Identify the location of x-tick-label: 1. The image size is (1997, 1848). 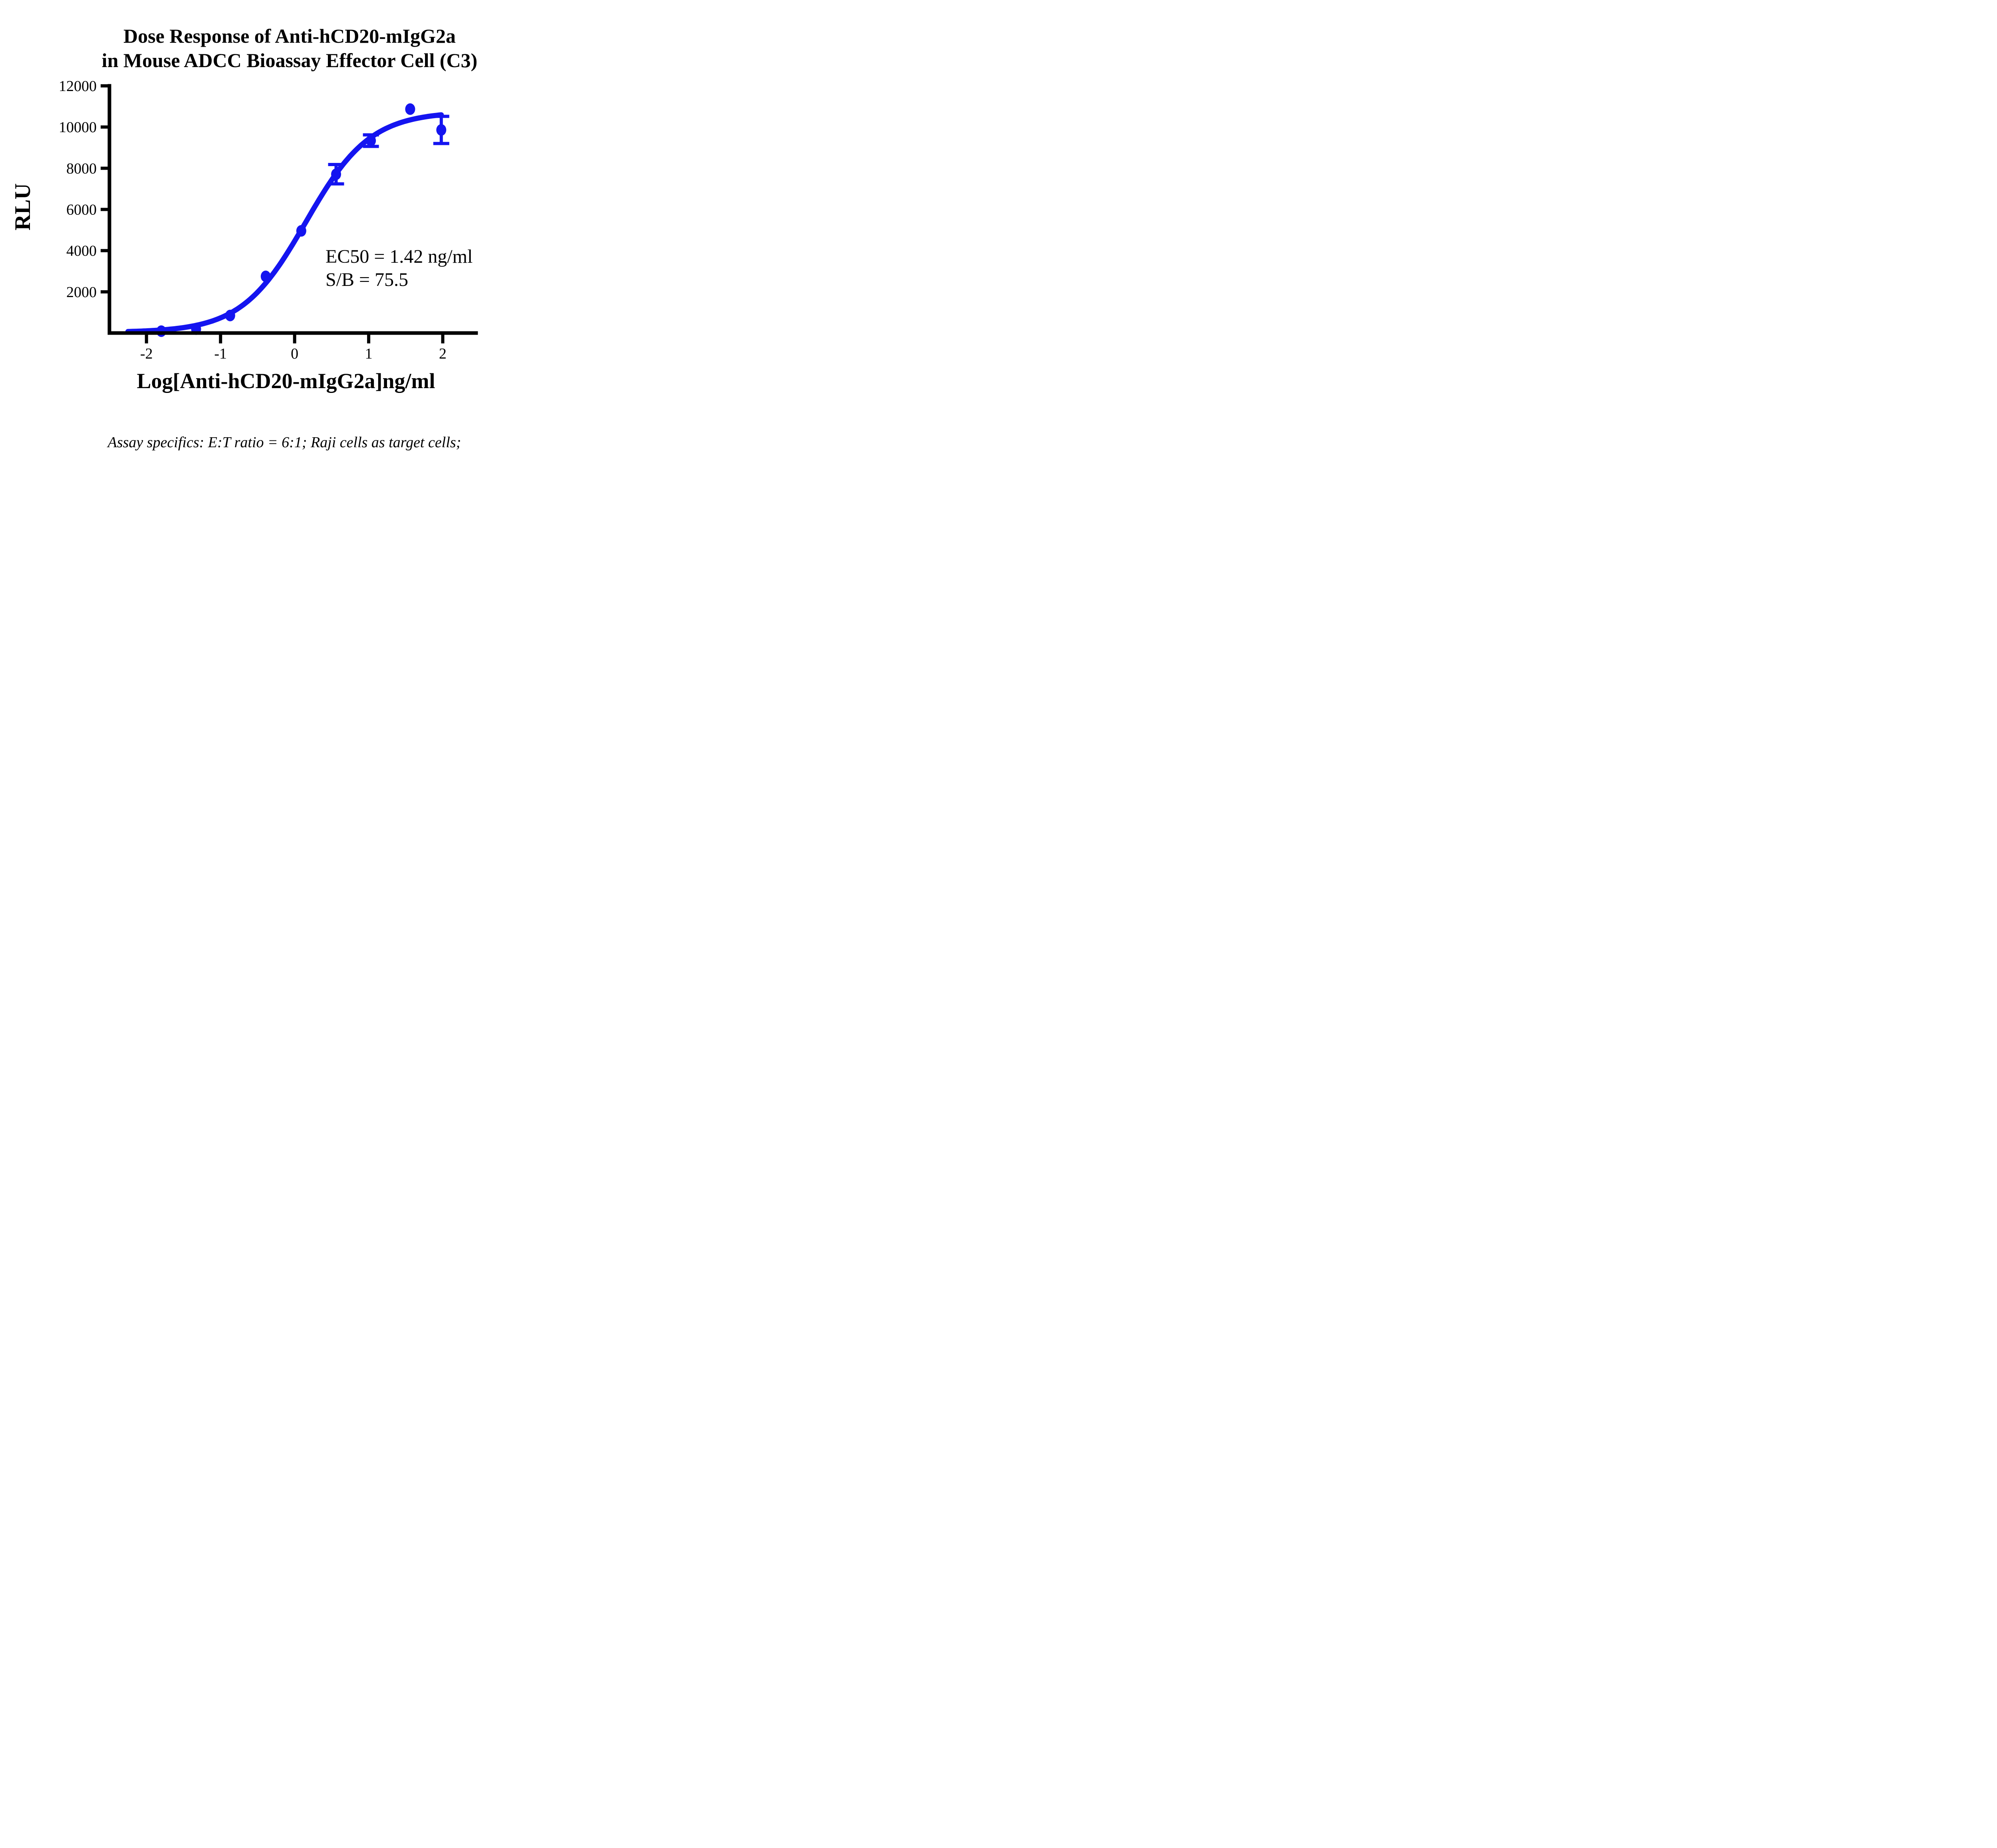
(369, 353).